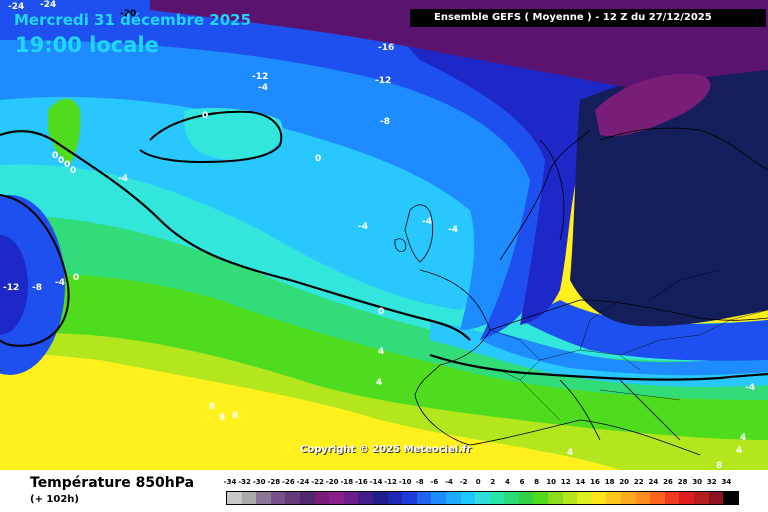 This screenshot has height=512, width=768. I want to click on scale-label: 10, so click(551, 482).